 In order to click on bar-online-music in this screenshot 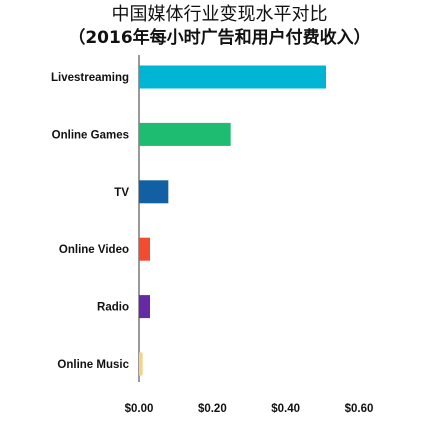, I will do `click(141, 364)`.